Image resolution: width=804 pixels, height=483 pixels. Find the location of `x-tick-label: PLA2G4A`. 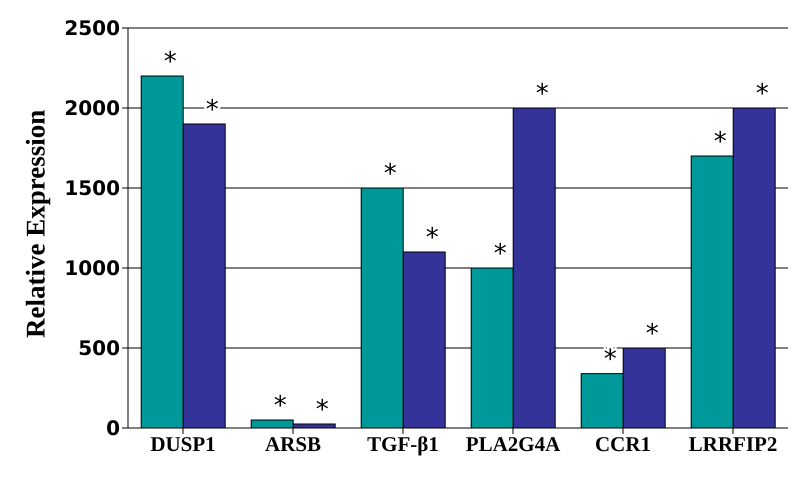

x-tick-label: PLA2G4A is located at coordinates (514, 444).